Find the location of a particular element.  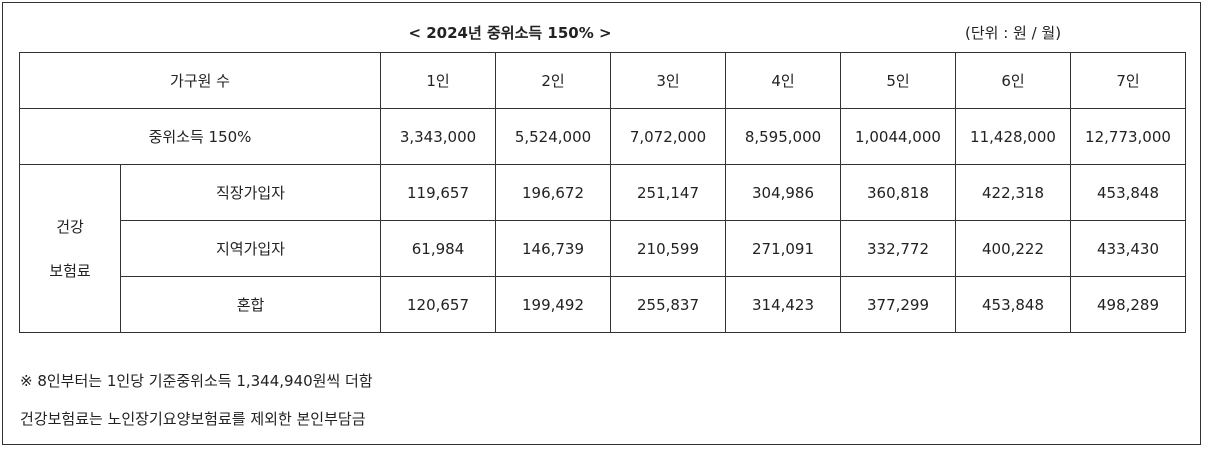

table-cell: 360,818 is located at coordinates (898, 192).